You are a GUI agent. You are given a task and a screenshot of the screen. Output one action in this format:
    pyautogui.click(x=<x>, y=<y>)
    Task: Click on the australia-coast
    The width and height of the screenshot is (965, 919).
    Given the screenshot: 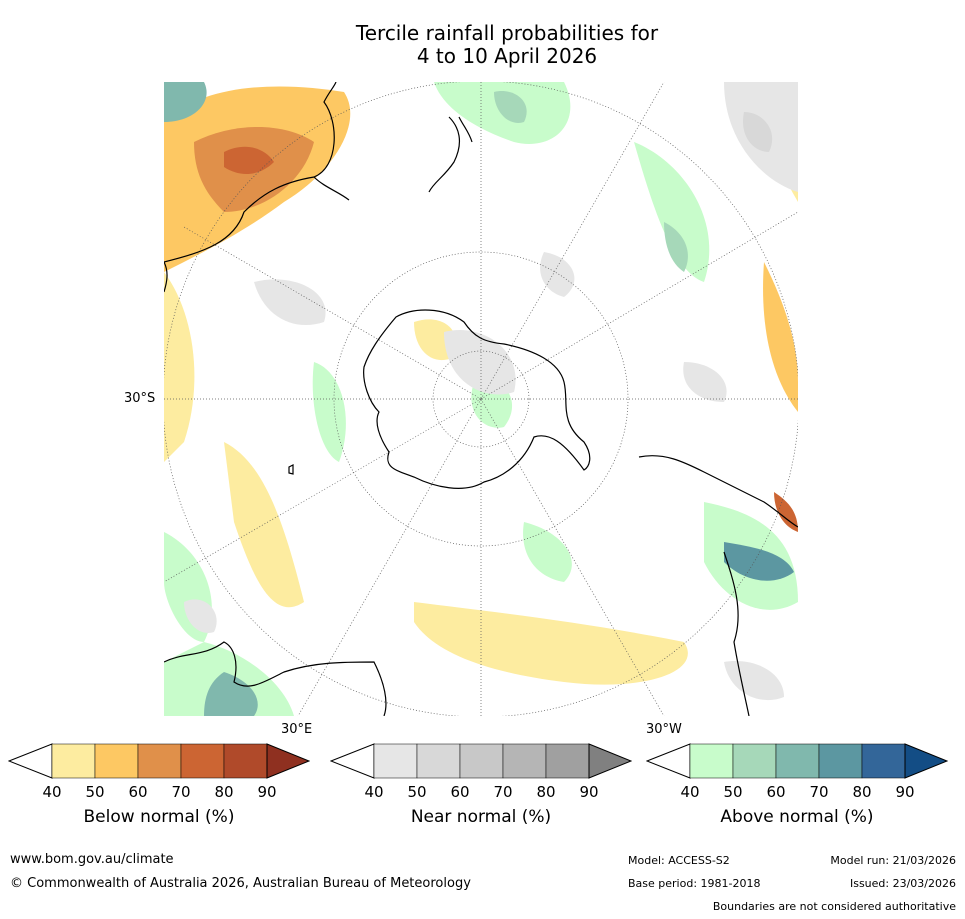 What is the action you would take?
    pyautogui.click(x=257, y=172)
    